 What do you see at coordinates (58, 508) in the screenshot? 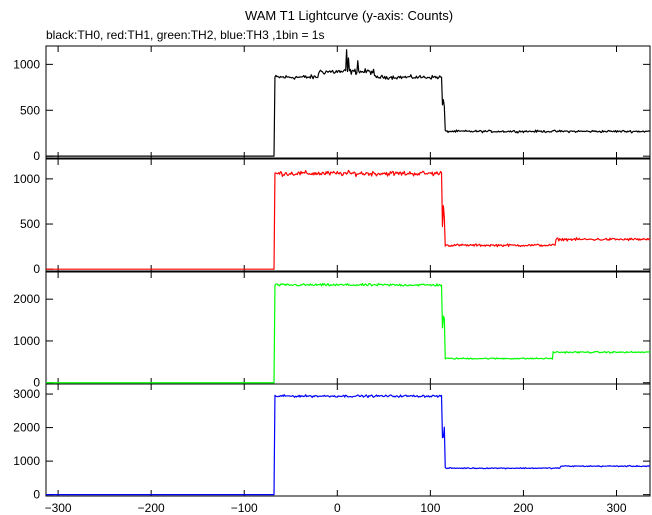
I see `x-tick-label: −300` at bounding box center [58, 508].